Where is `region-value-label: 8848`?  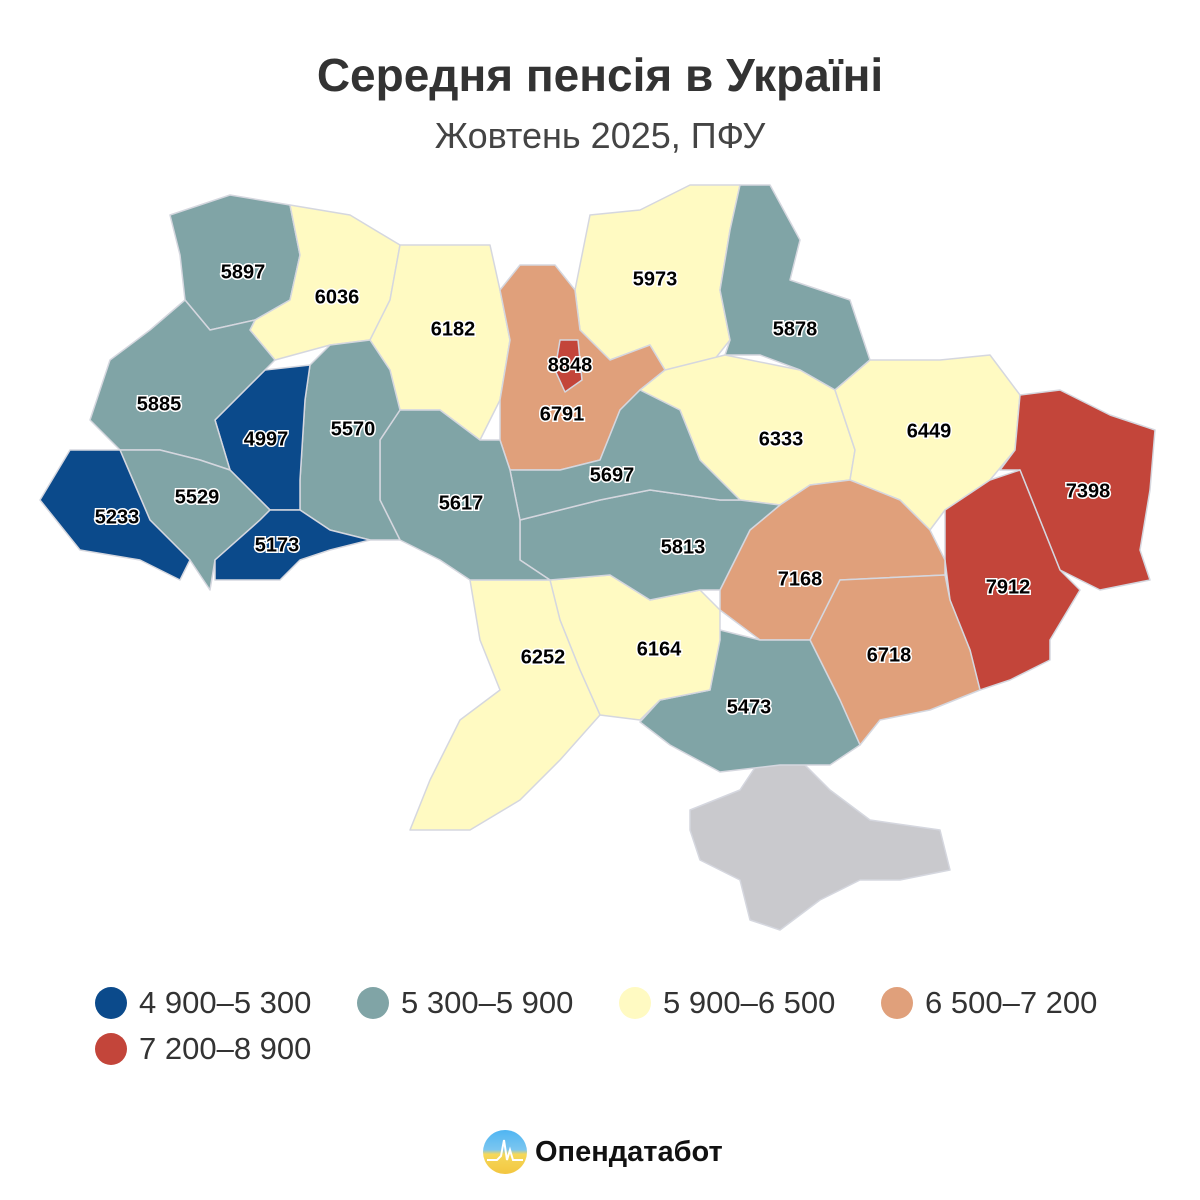
region-value-label: 8848 is located at coordinates (570, 365).